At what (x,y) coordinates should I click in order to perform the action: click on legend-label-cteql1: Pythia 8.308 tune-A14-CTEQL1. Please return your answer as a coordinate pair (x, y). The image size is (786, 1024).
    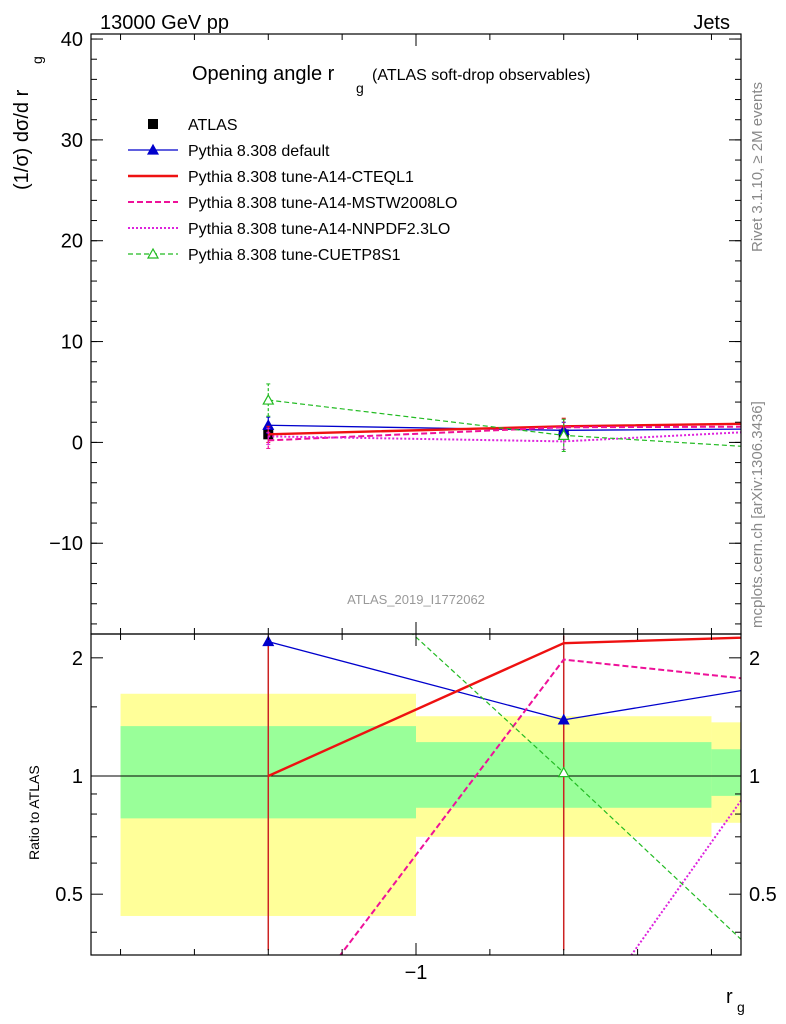
    Looking at the image, I should click on (301, 177).